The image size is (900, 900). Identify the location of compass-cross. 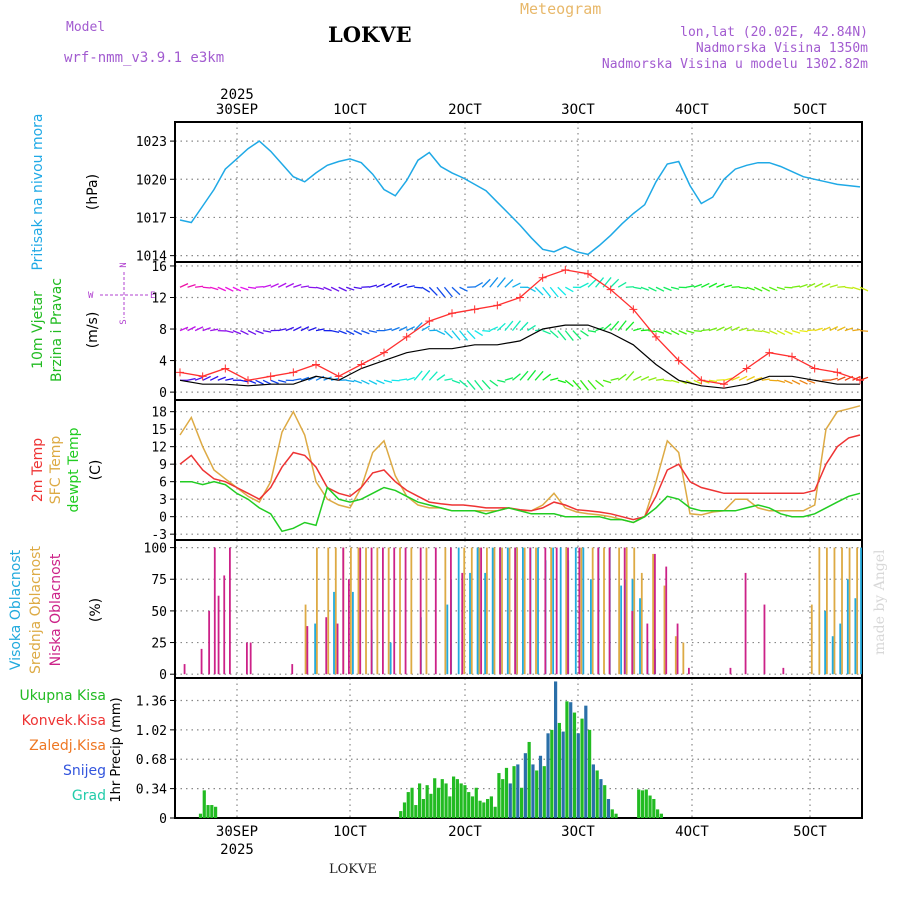
(124, 295).